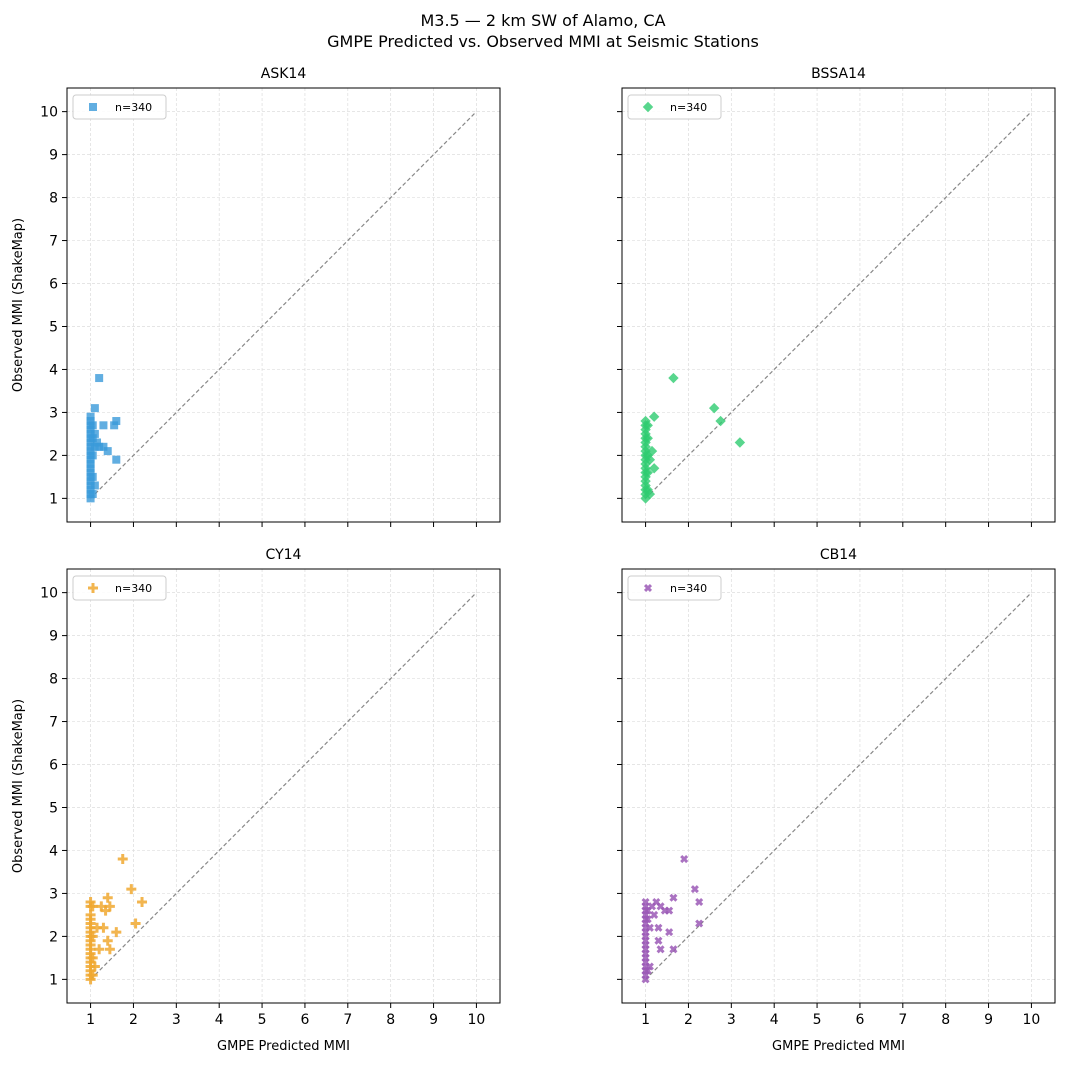 The image size is (1066, 1065). I want to click on y-tick-label: 4, so click(53, 851).